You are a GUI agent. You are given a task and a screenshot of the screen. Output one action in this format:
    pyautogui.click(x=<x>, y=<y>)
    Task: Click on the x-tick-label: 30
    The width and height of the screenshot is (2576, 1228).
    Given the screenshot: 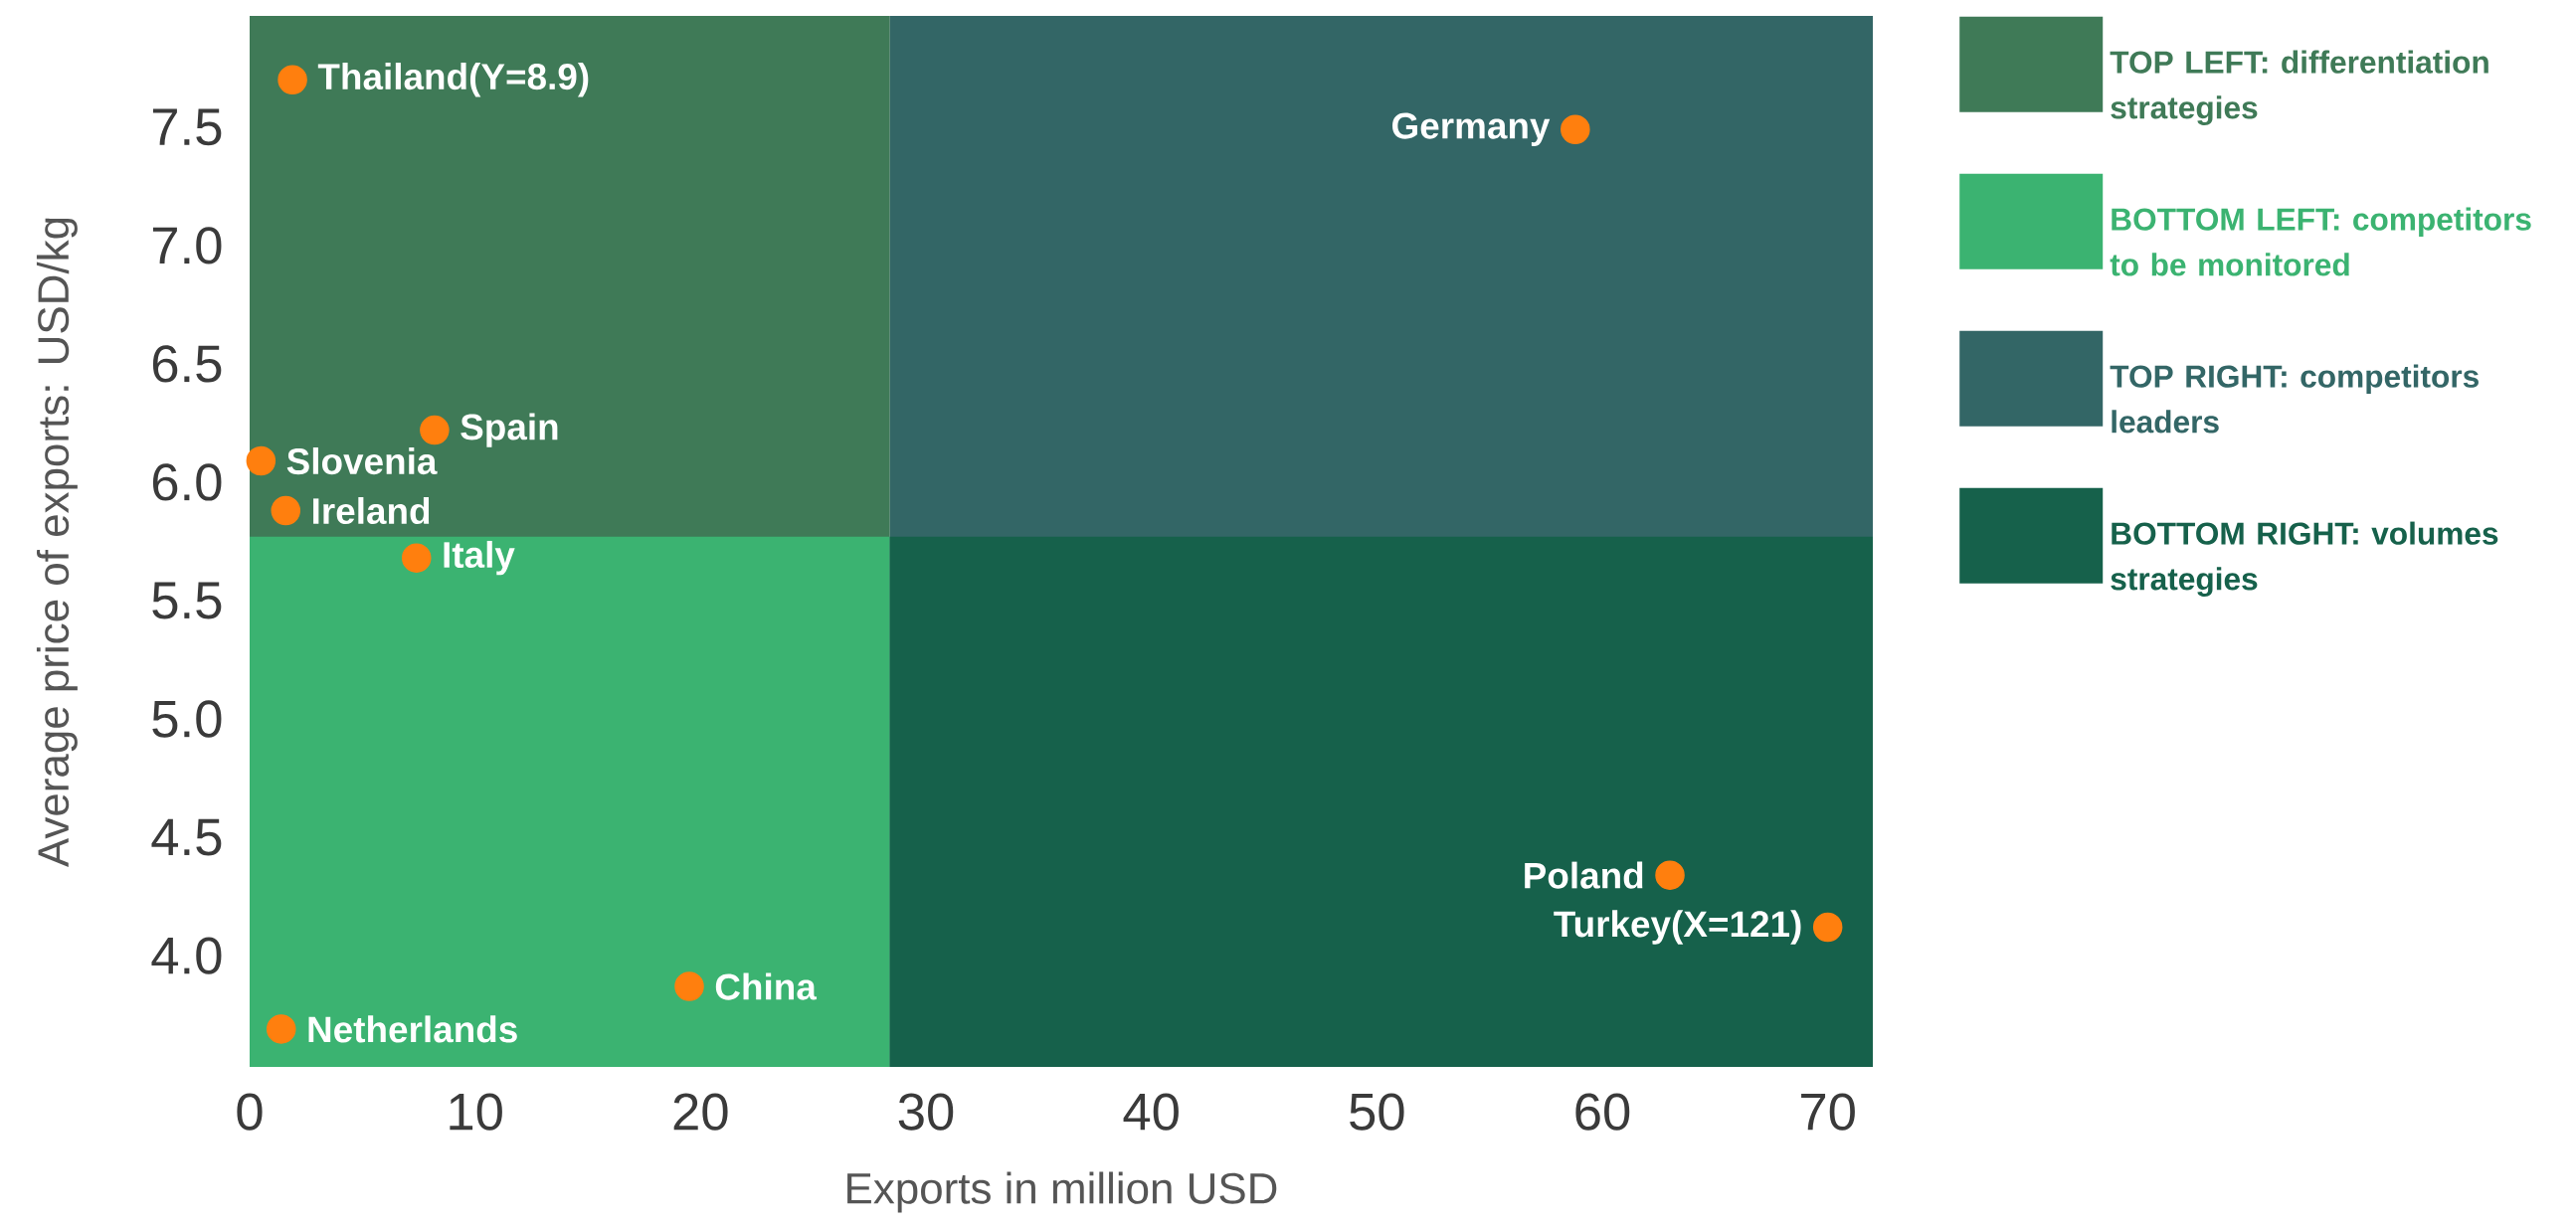 What is the action you would take?
    pyautogui.click(x=926, y=1112)
    